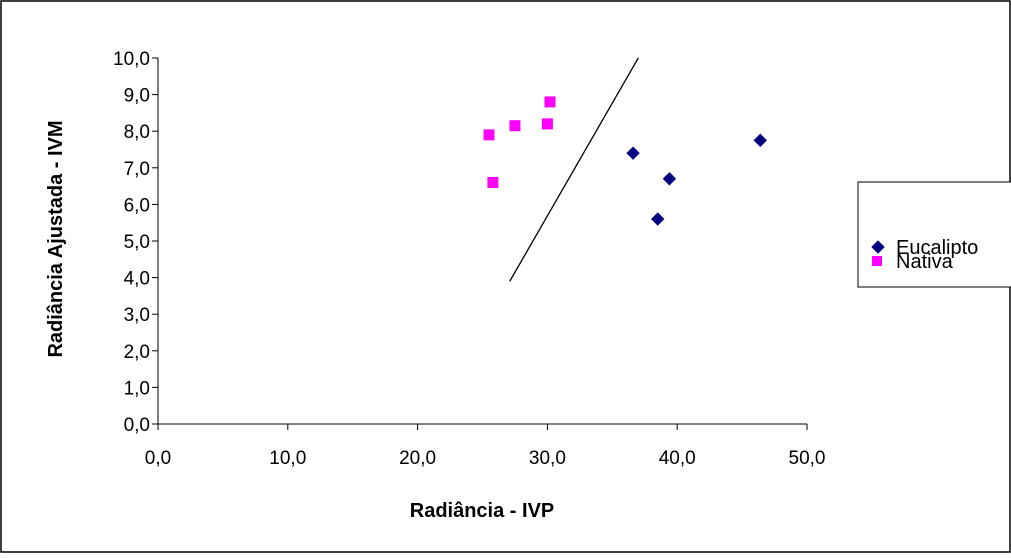 The height and width of the screenshot is (558, 1011). What do you see at coordinates (482, 511) in the screenshot?
I see `x-axis-title: Radiância - IVP` at bounding box center [482, 511].